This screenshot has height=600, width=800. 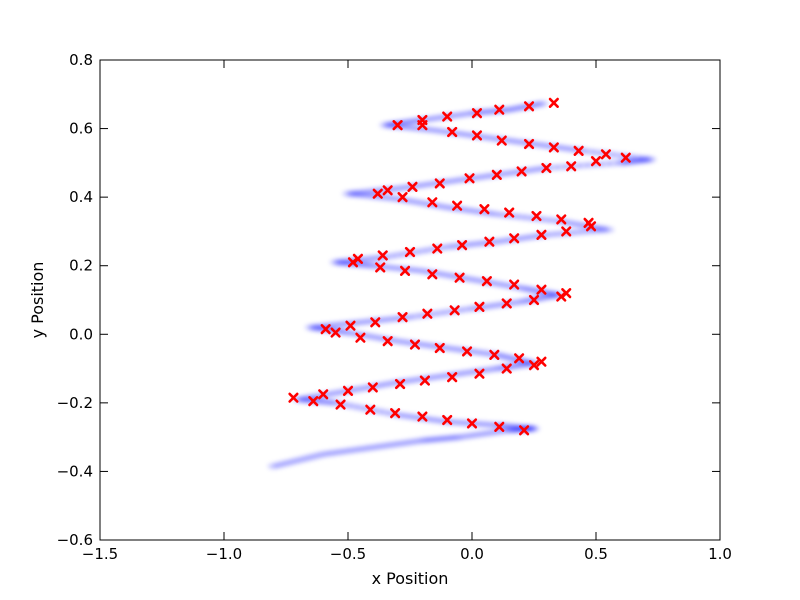 I want to click on x-tick-label: −0.5, so click(x=348, y=554).